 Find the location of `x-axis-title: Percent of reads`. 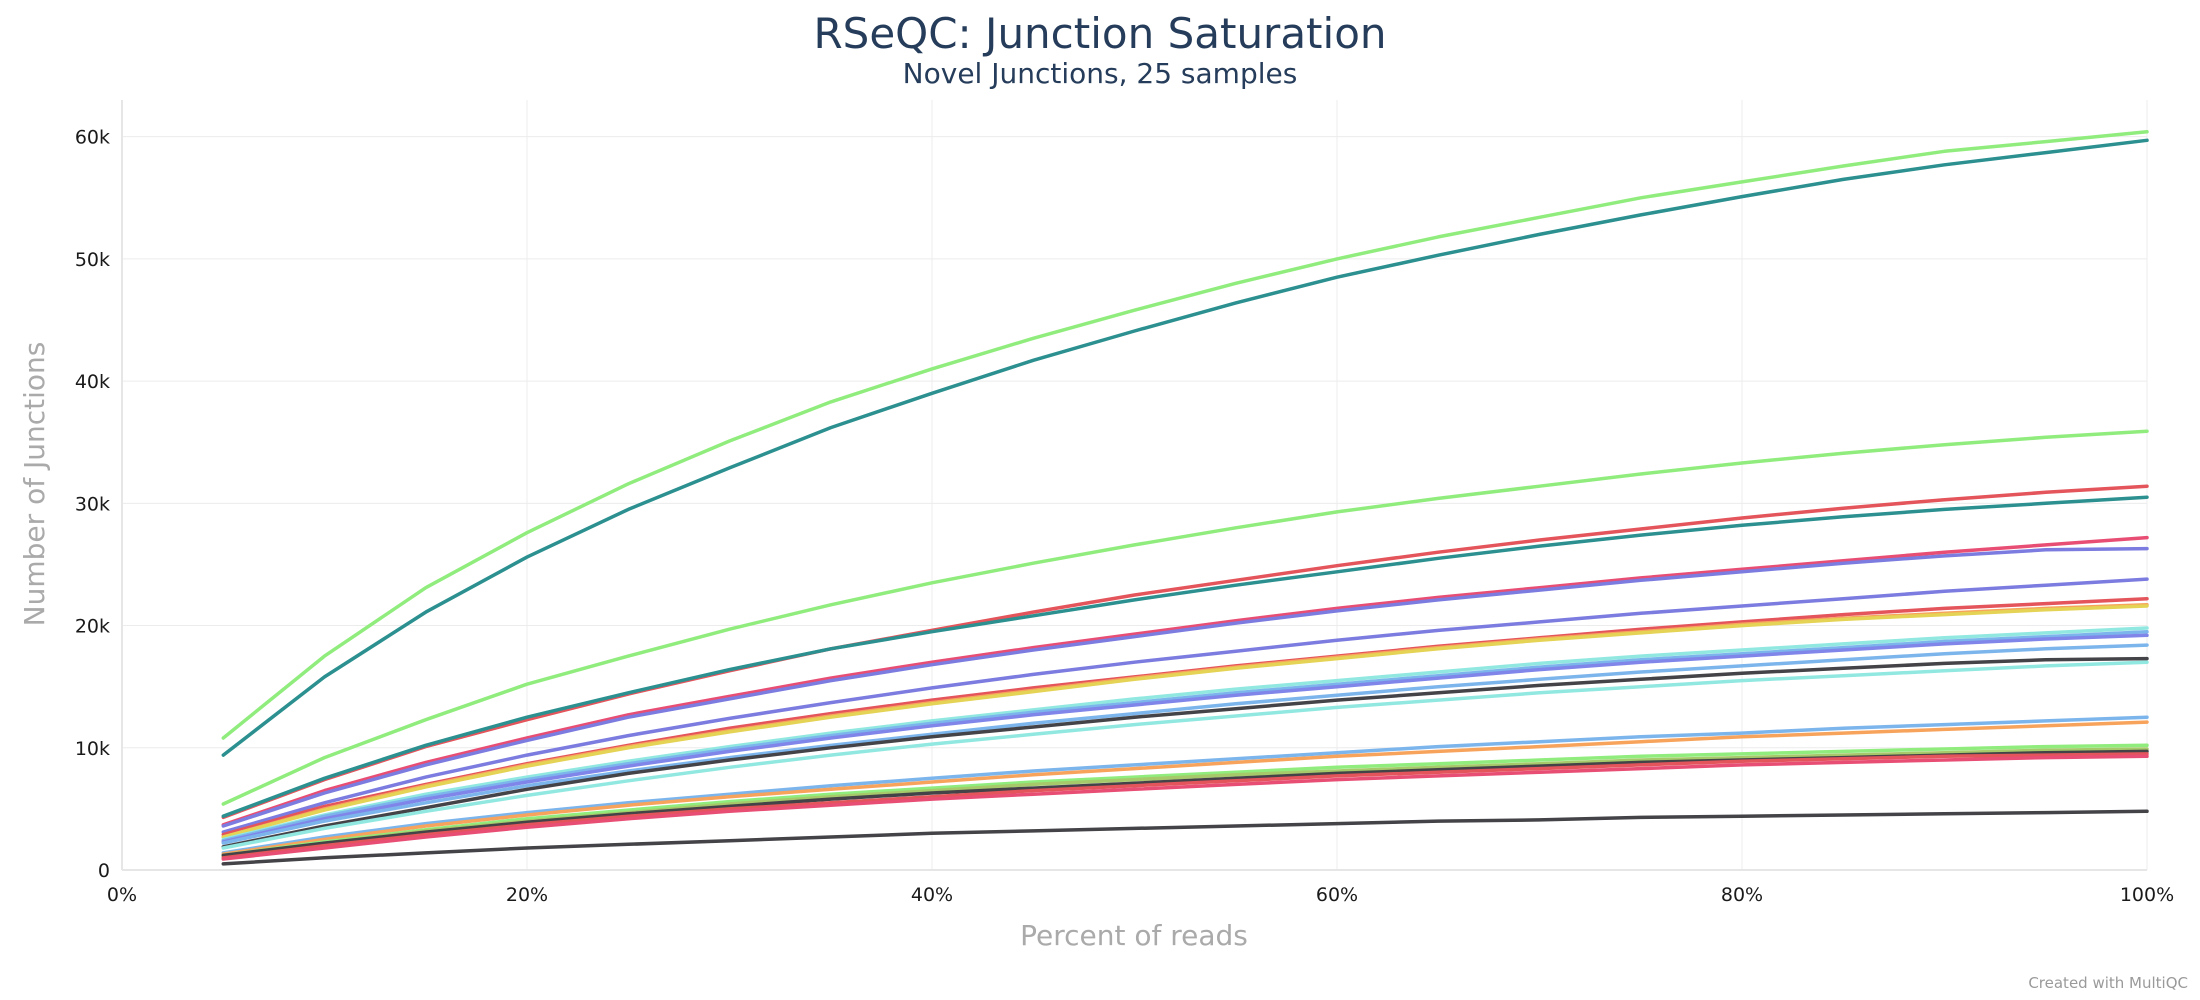

x-axis-title: Percent of reads is located at coordinates (1134, 935).